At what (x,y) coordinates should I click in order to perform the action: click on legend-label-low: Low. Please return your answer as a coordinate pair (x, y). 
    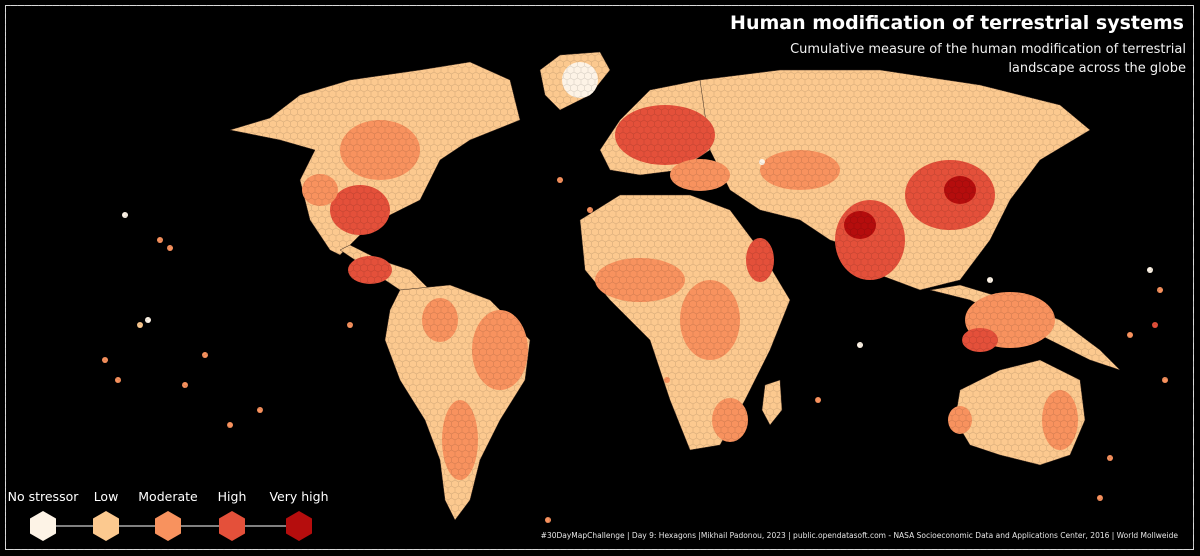
    Looking at the image, I should click on (106, 496).